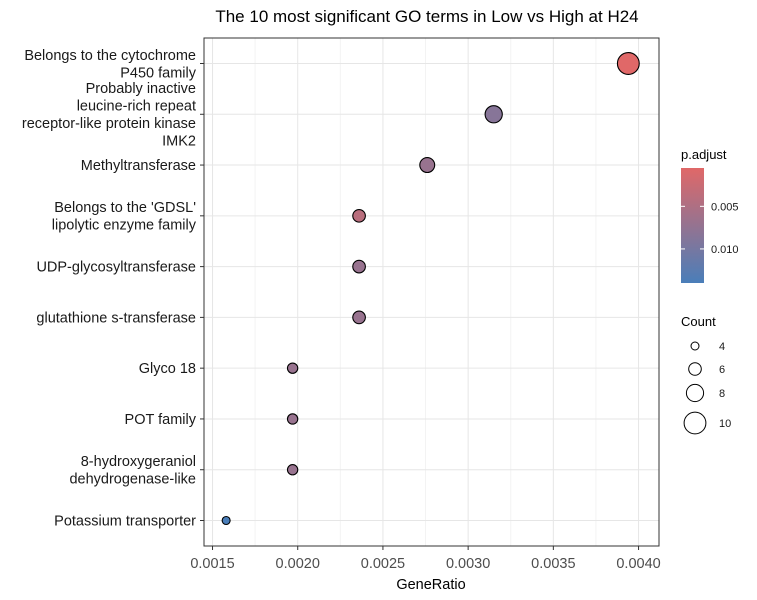  Describe the element at coordinates (116, 318) in the screenshot. I see `y-category-label: glutathione s-transferase` at that location.